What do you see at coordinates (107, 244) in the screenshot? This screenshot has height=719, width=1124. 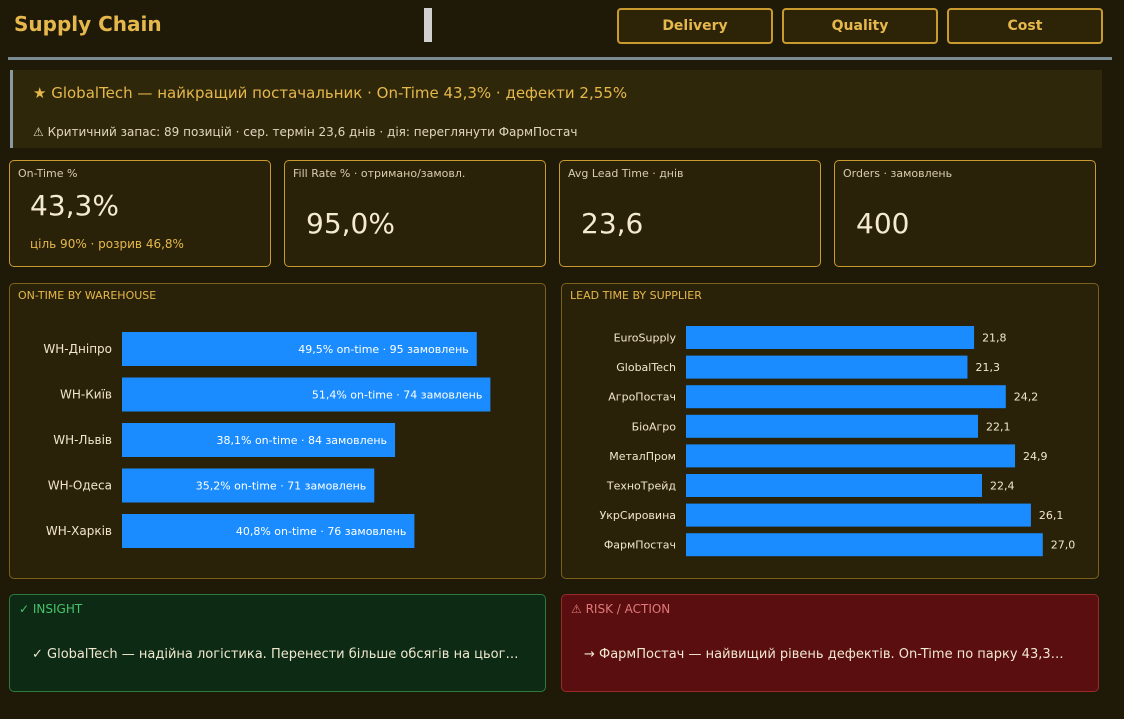 I see `kpi-sub: ціль 90% · розрив 46,8%` at bounding box center [107, 244].